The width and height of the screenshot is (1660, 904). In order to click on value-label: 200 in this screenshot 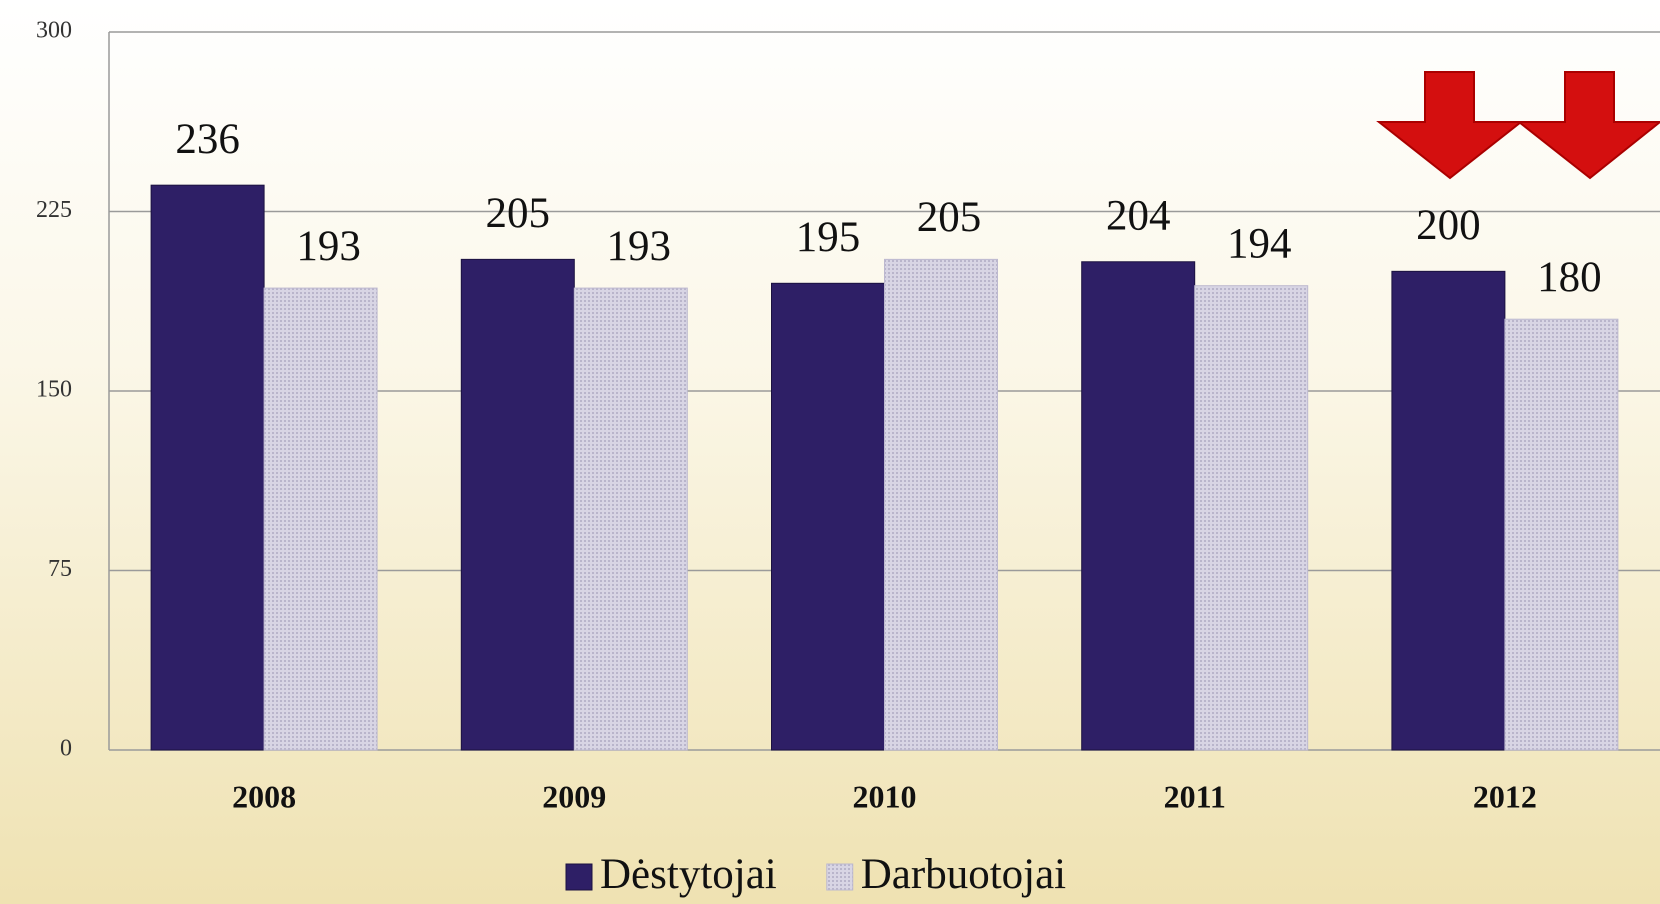, I will do `click(1448, 225)`.